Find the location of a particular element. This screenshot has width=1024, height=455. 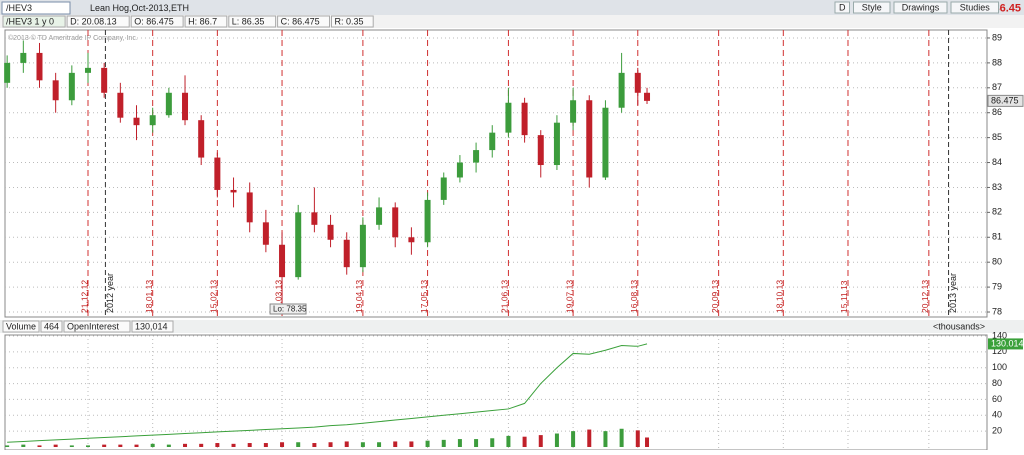

y-tick-label: 20 is located at coordinates (997, 431).